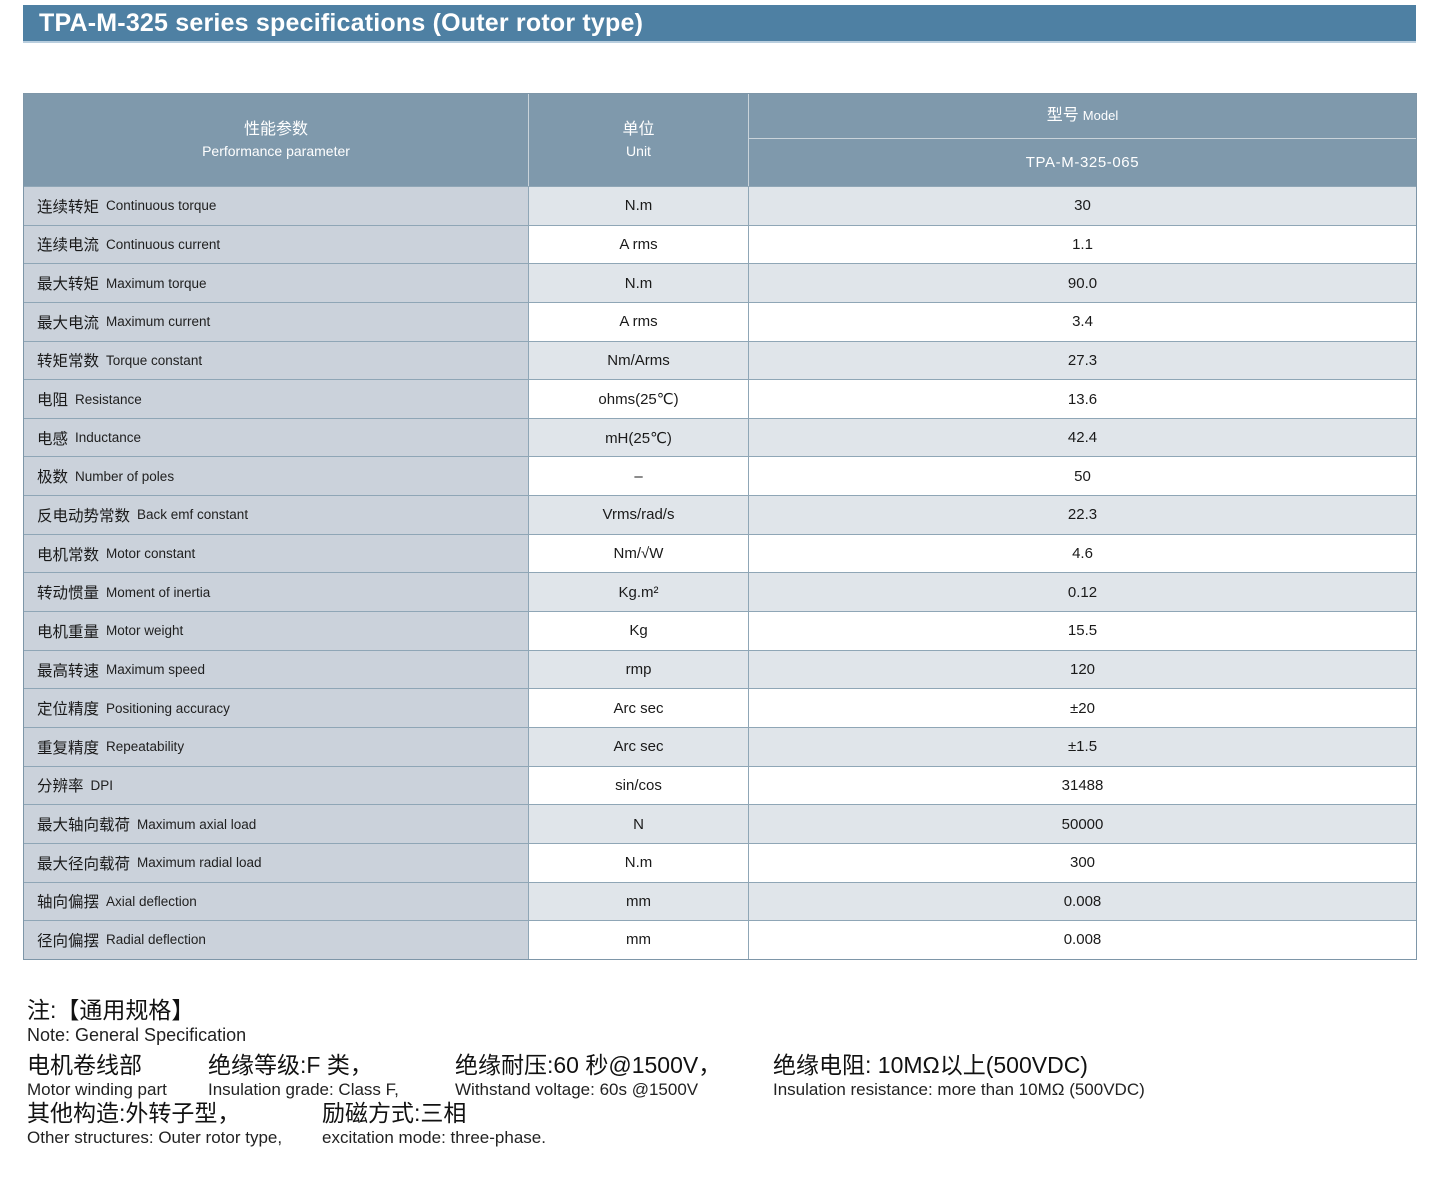  What do you see at coordinates (161, 206) in the screenshot?
I see `row-label-en: Continuous torque` at bounding box center [161, 206].